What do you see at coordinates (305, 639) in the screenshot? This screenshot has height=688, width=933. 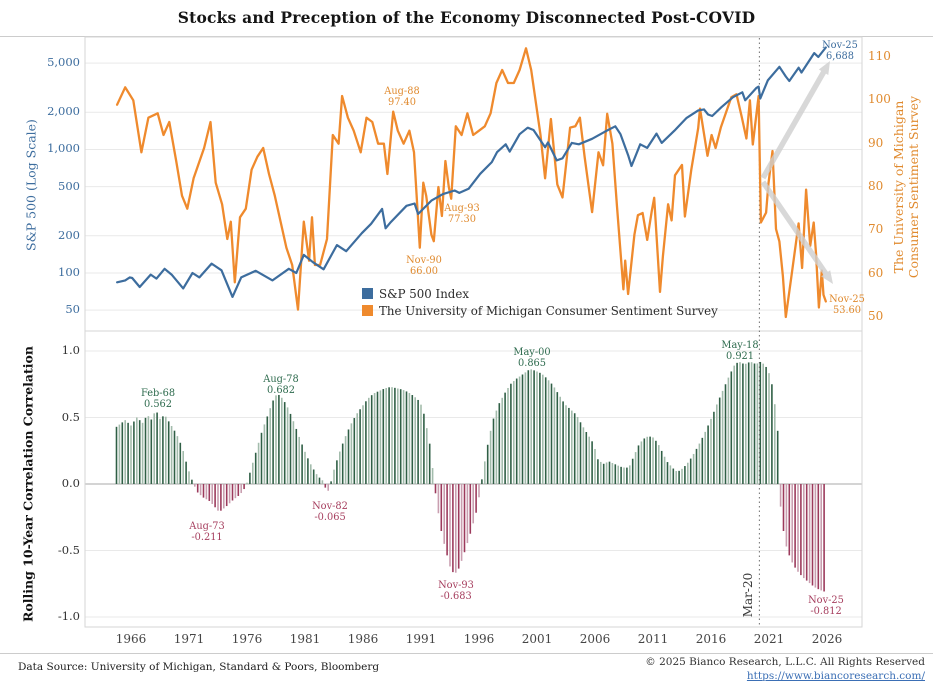 I see `year-tick-label: 1981` at bounding box center [305, 639].